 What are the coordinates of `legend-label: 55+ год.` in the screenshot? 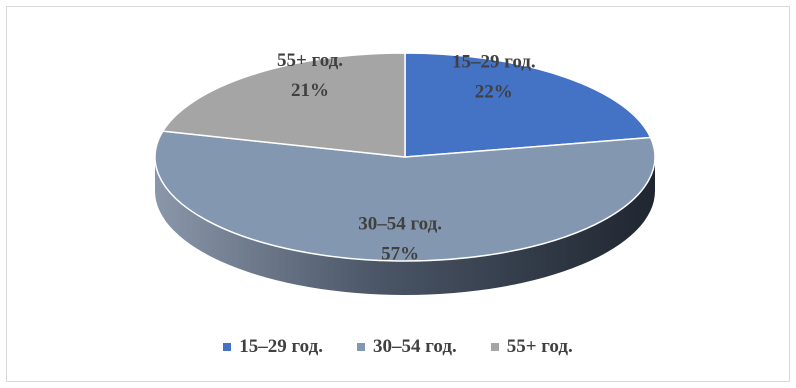 It's located at (539, 346).